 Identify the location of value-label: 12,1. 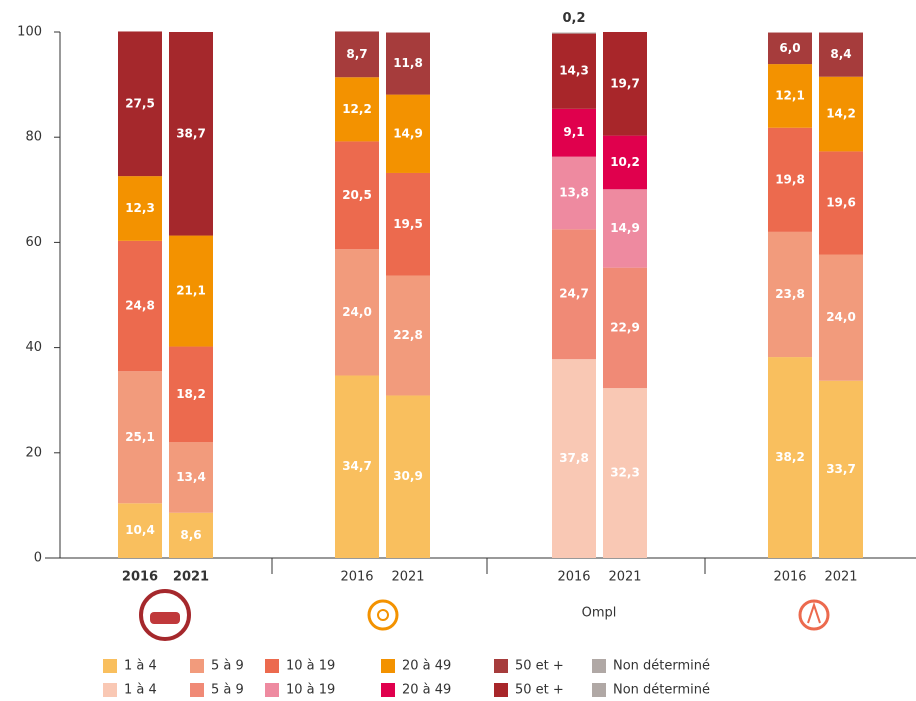
(790, 95).